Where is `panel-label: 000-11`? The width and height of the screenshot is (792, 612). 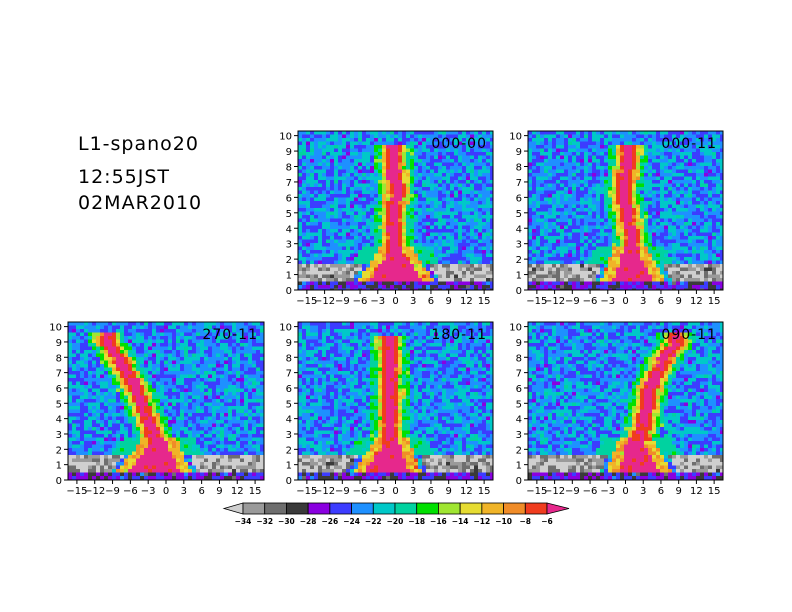 panel-label: 000-11 is located at coordinates (689, 144).